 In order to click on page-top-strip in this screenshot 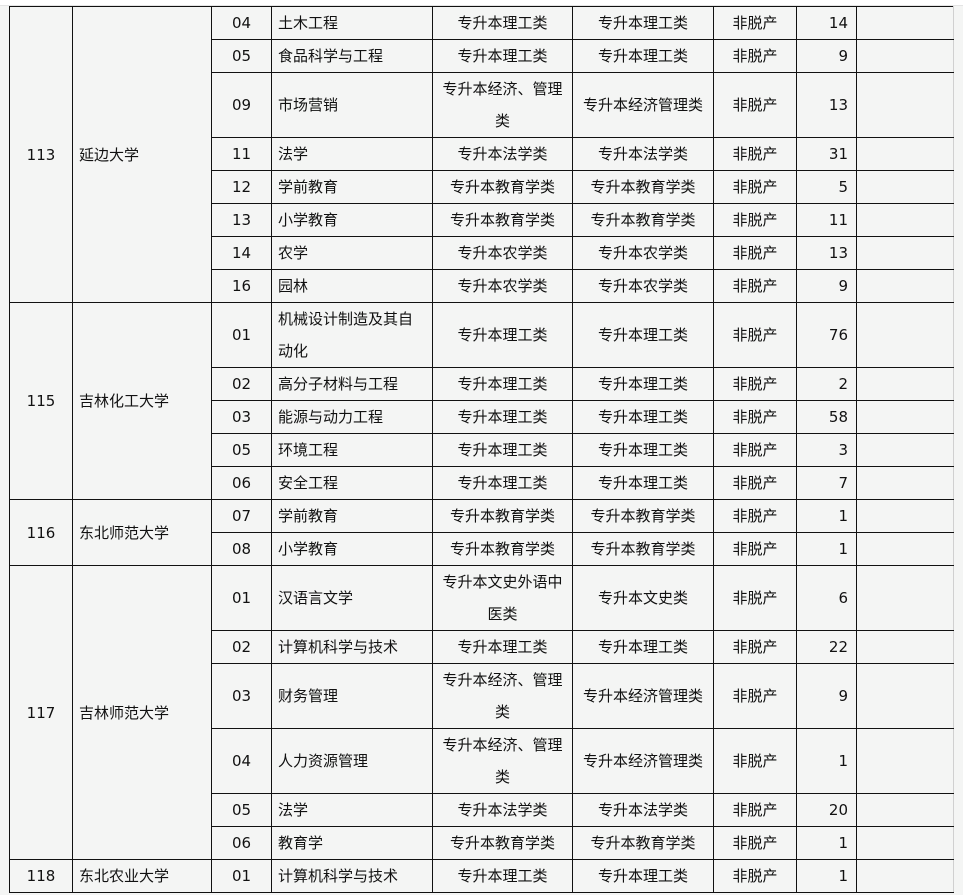, I will do `click(481, 3)`.